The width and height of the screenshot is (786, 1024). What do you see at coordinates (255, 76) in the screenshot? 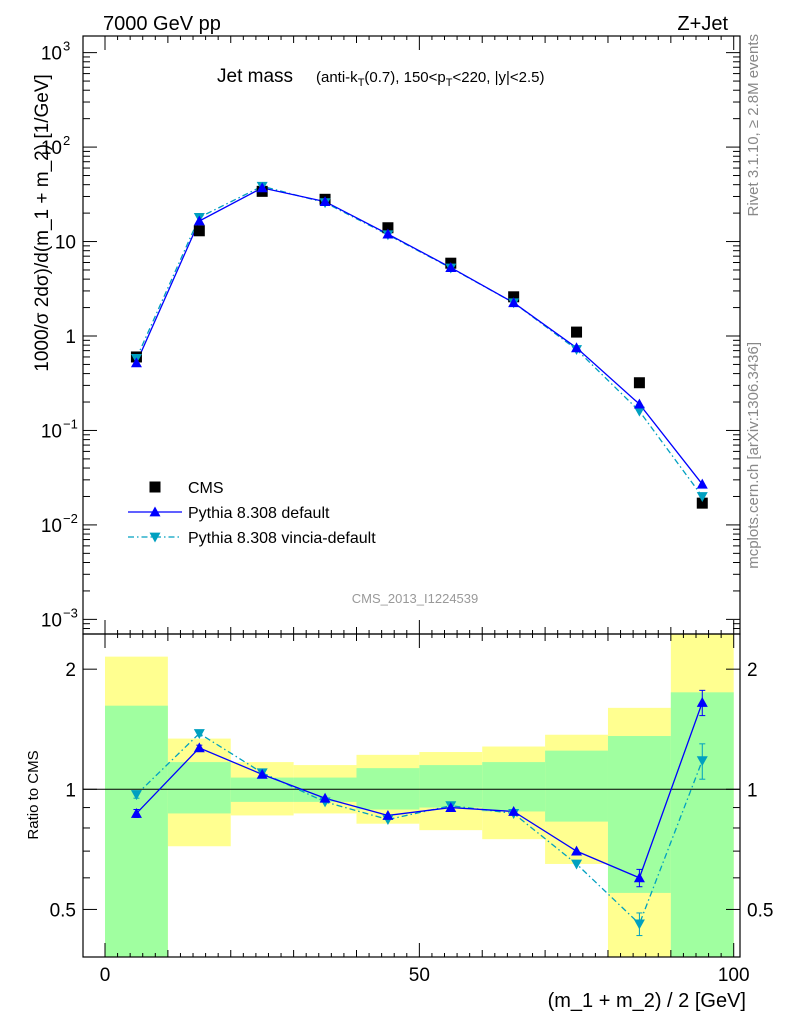
I see `plot-title: Jet mass` at bounding box center [255, 76].